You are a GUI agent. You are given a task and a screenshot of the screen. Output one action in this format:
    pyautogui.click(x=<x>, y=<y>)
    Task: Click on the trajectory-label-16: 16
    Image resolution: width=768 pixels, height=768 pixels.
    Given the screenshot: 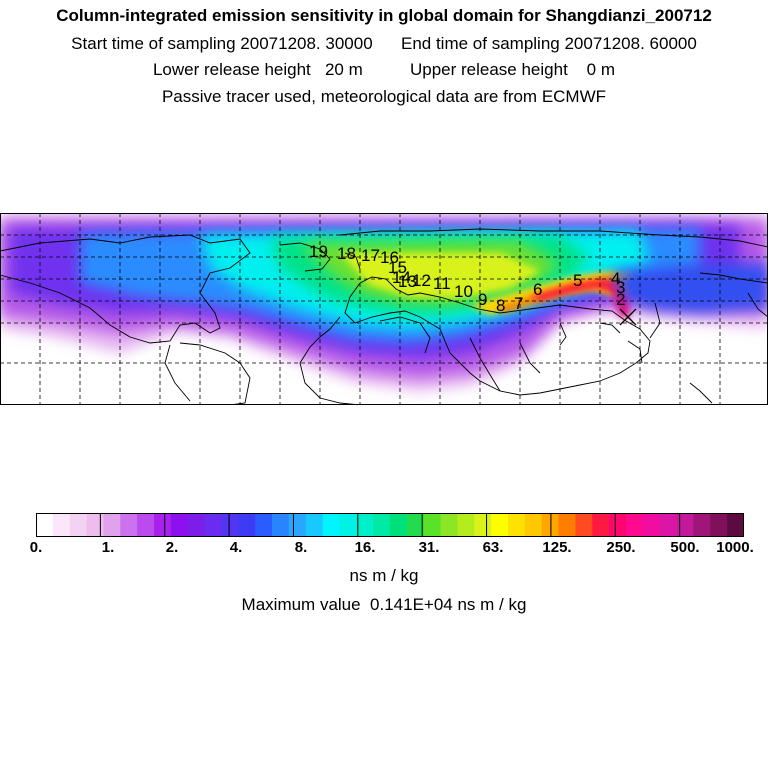 What is the action you would take?
    pyautogui.click(x=389, y=257)
    